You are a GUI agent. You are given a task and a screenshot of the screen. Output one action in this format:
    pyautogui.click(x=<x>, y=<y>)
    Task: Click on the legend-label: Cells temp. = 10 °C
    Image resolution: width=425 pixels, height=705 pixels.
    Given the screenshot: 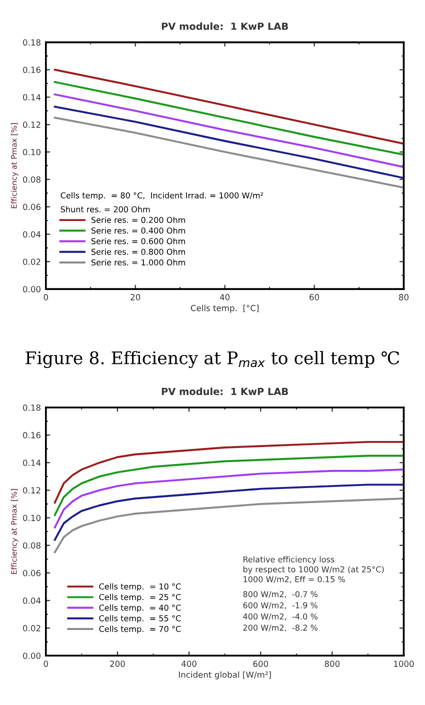 What is the action you would take?
    pyautogui.click(x=140, y=587)
    